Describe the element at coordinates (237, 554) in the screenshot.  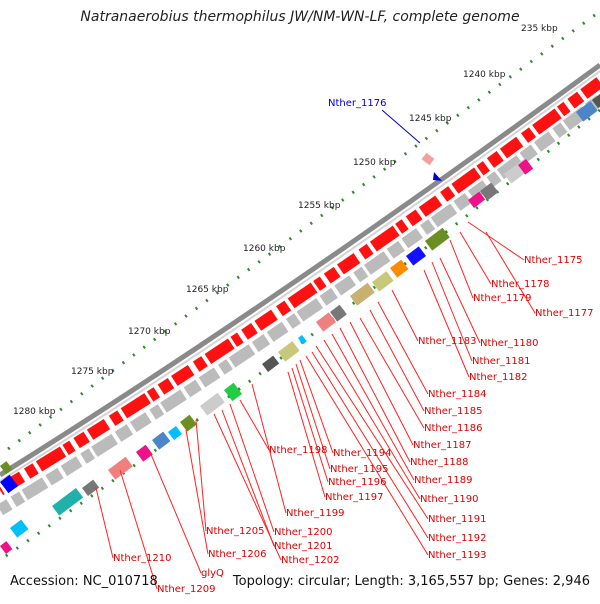
I see `gene-label: Nther_1206` at that location.